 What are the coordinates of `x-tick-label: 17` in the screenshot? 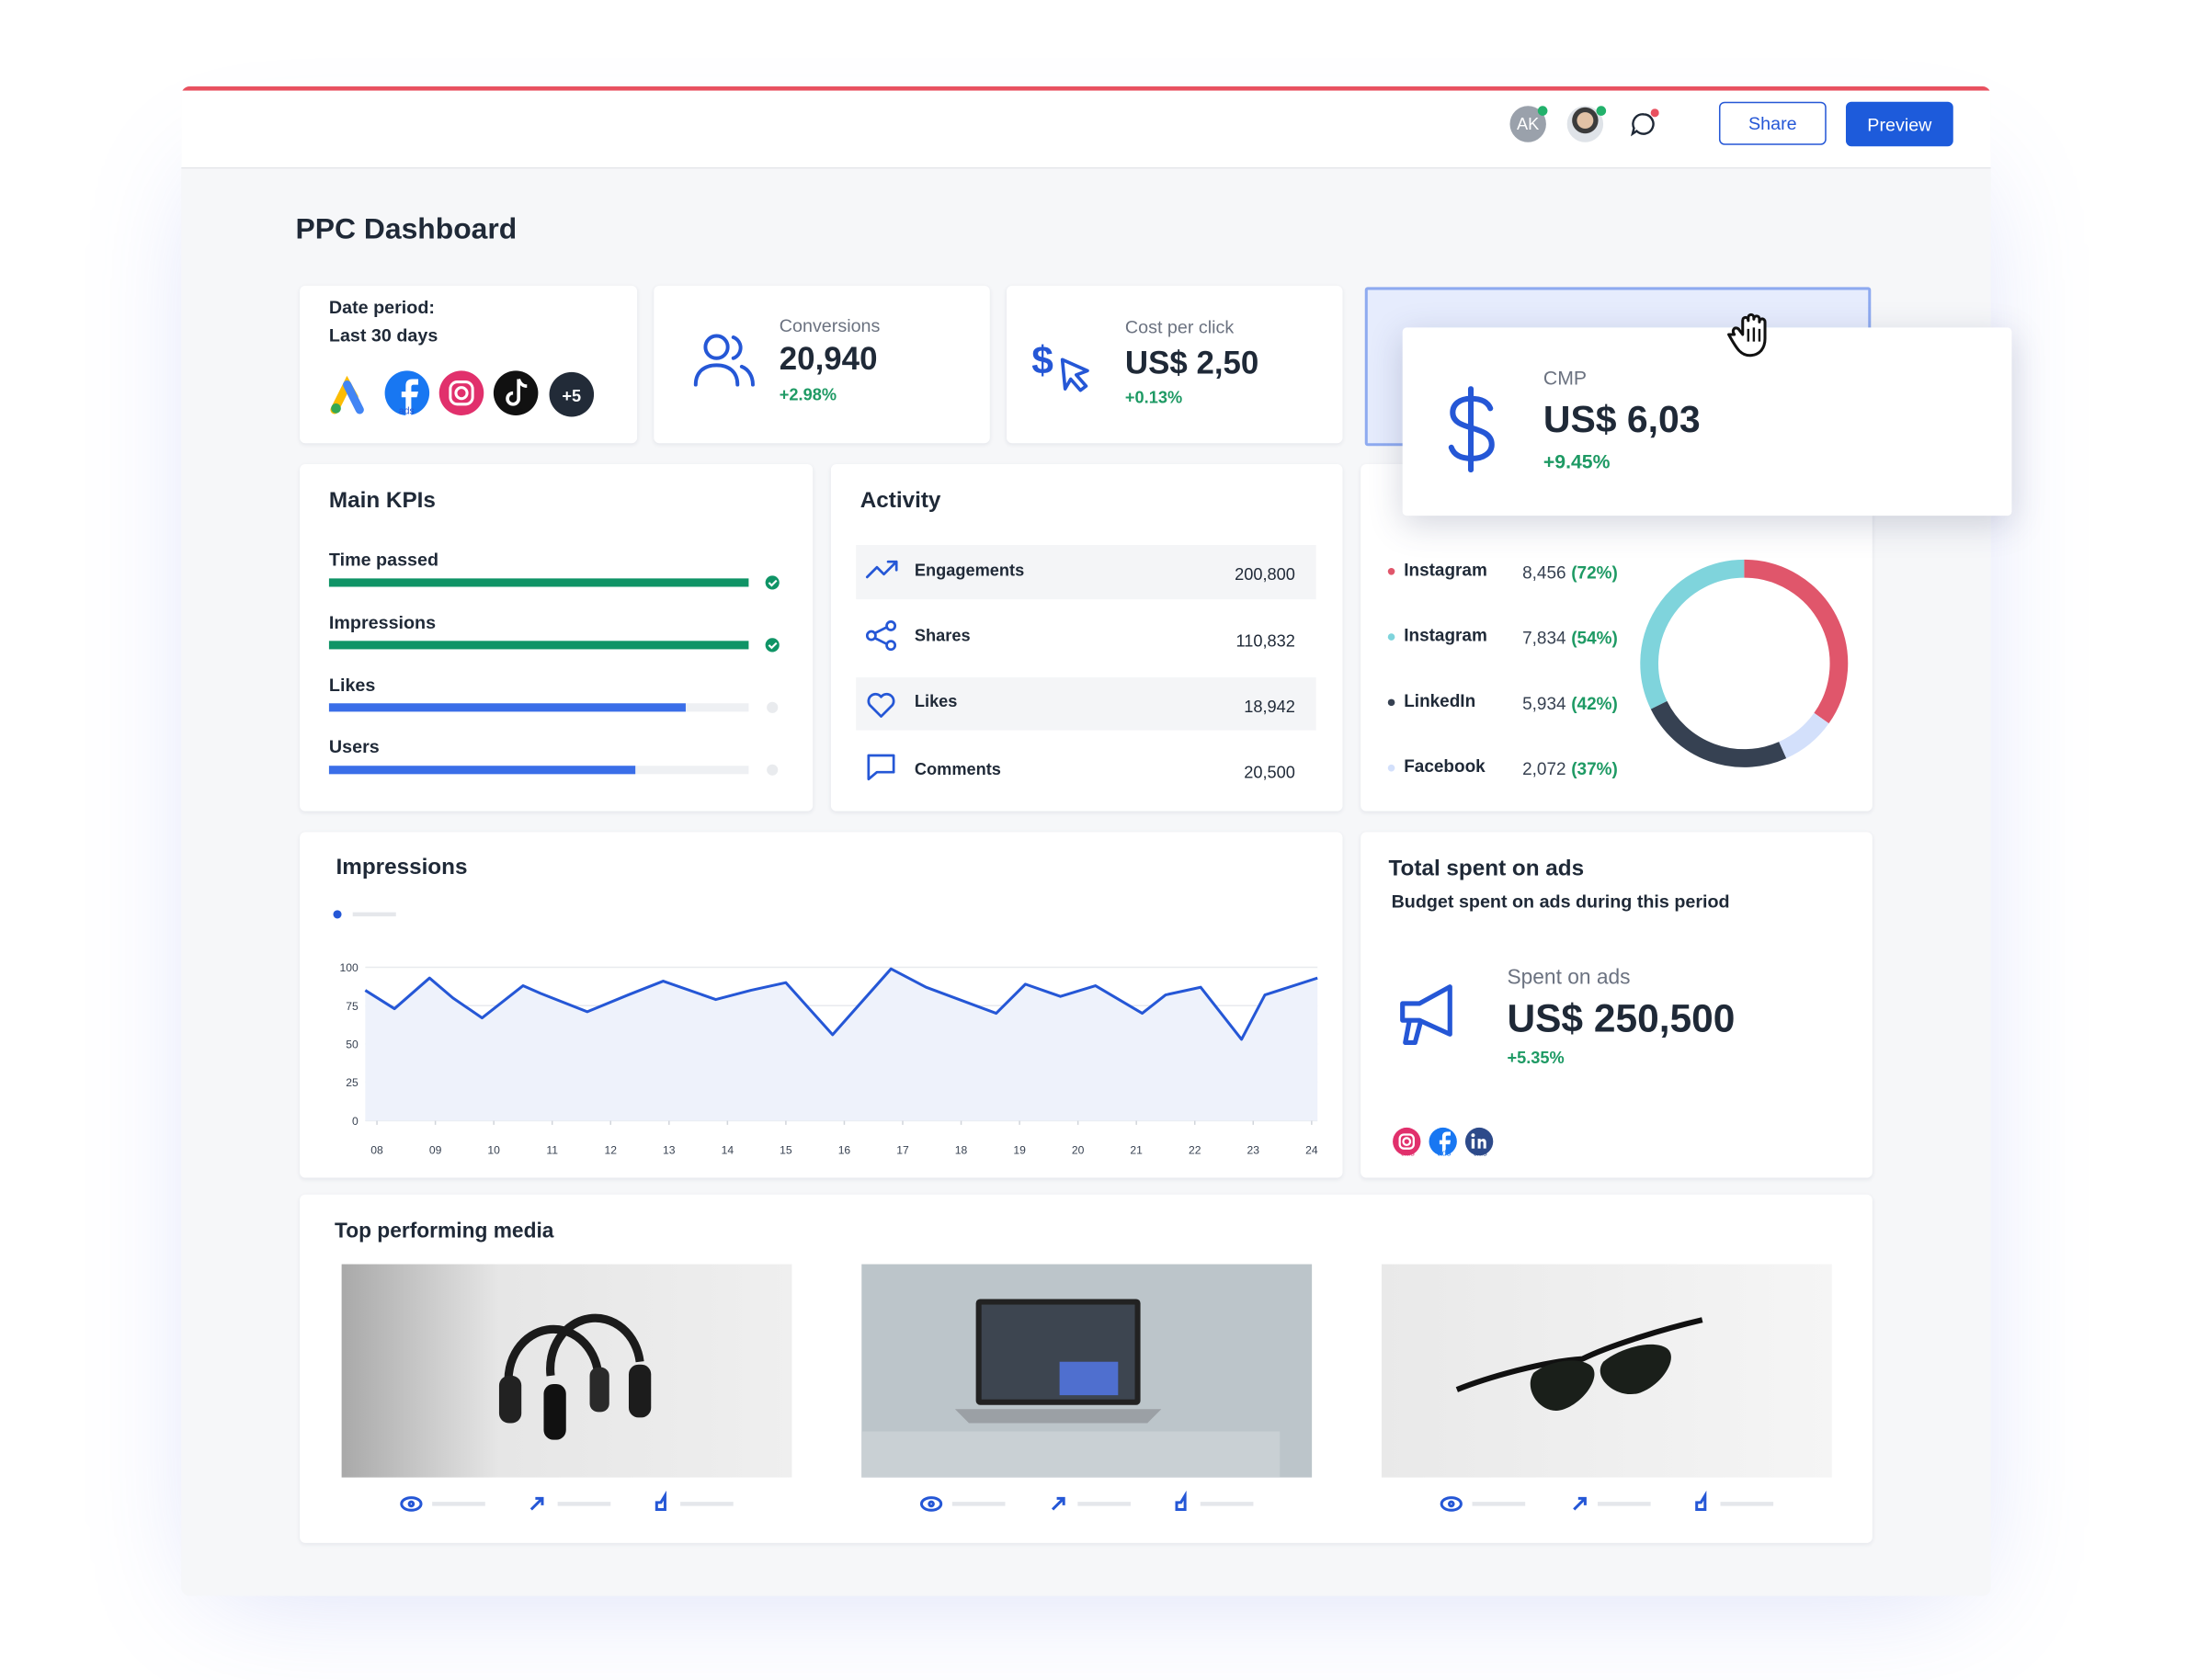 It's located at (902, 1150).